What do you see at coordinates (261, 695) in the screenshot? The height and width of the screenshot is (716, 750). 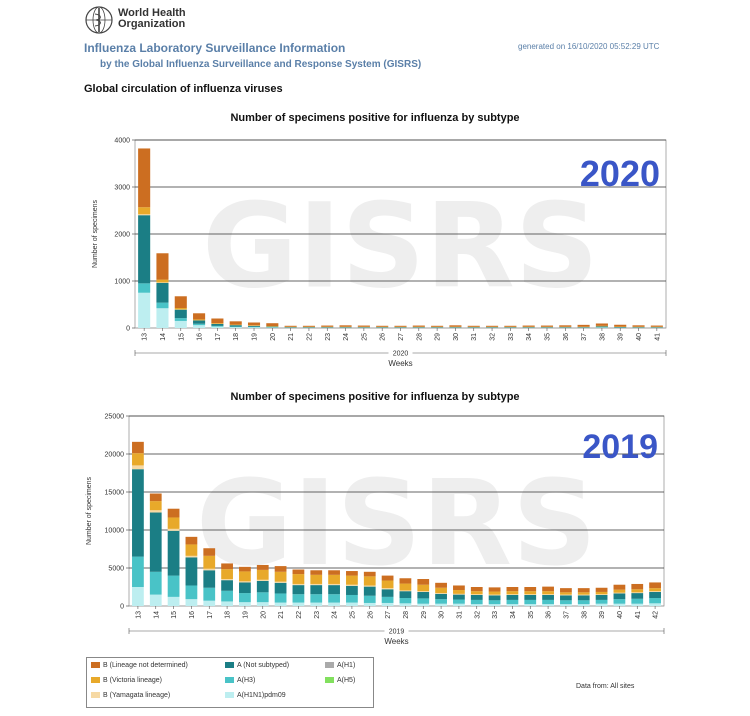 I see `legend-label: A(H1N1)pdm09` at bounding box center [261, 695].